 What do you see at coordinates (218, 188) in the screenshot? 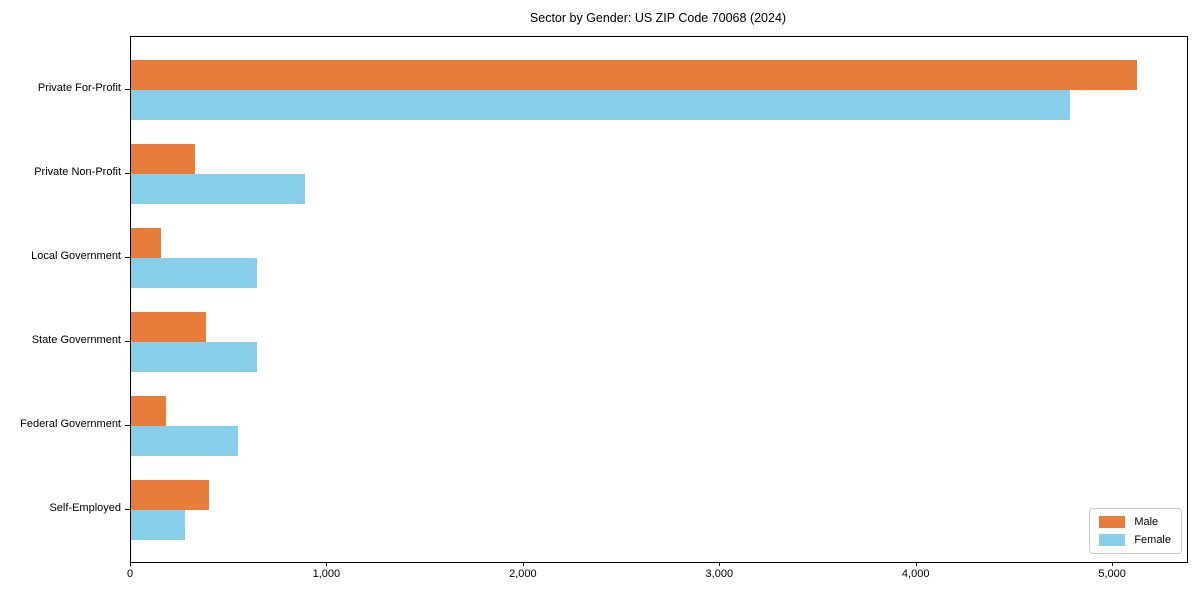
I see `bar-female-private-non-profit` at bounding box center [218, 188].